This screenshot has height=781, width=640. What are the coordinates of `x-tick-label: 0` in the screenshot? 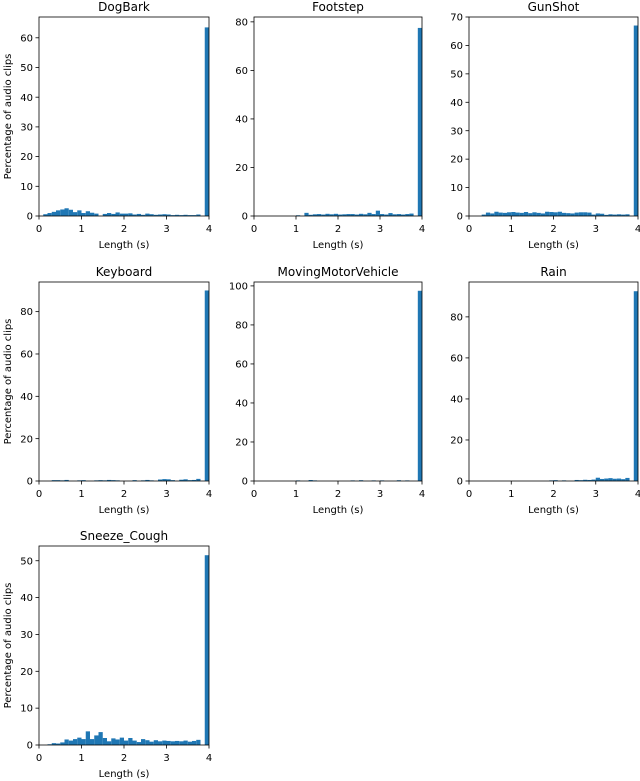 It's located at (254, 494).